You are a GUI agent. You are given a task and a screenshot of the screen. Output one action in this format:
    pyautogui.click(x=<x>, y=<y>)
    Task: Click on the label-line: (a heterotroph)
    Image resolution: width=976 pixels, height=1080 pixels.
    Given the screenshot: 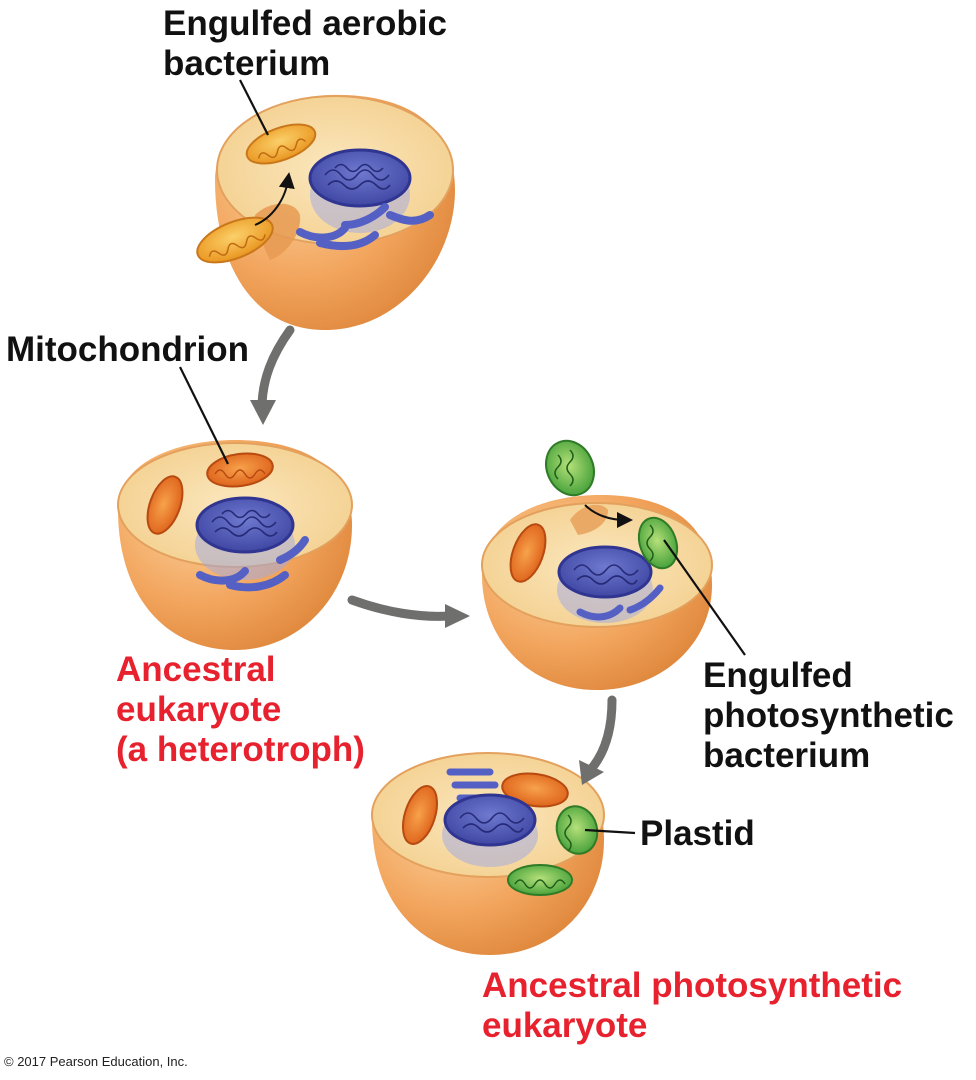 What is the action you would take?
    pyautogui.click(x=240, y=749)
    